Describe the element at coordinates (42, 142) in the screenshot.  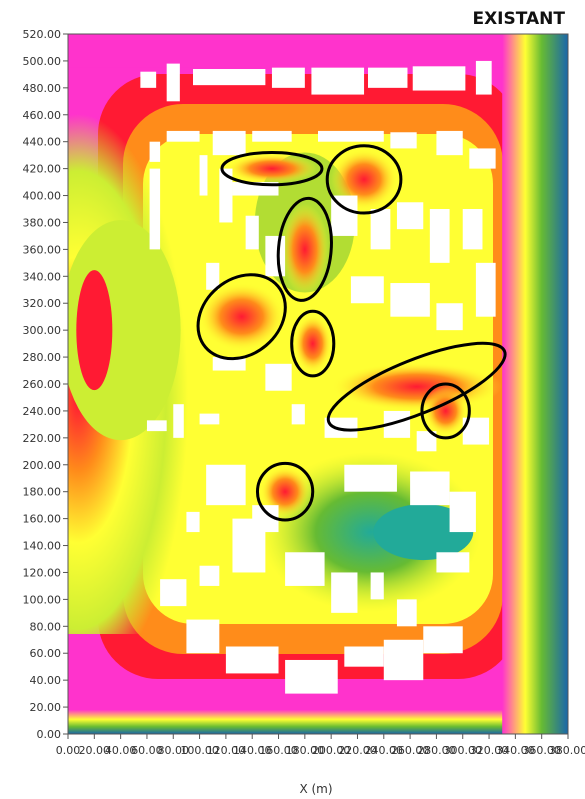
I see `y-tick-label: 440.00` at that location.